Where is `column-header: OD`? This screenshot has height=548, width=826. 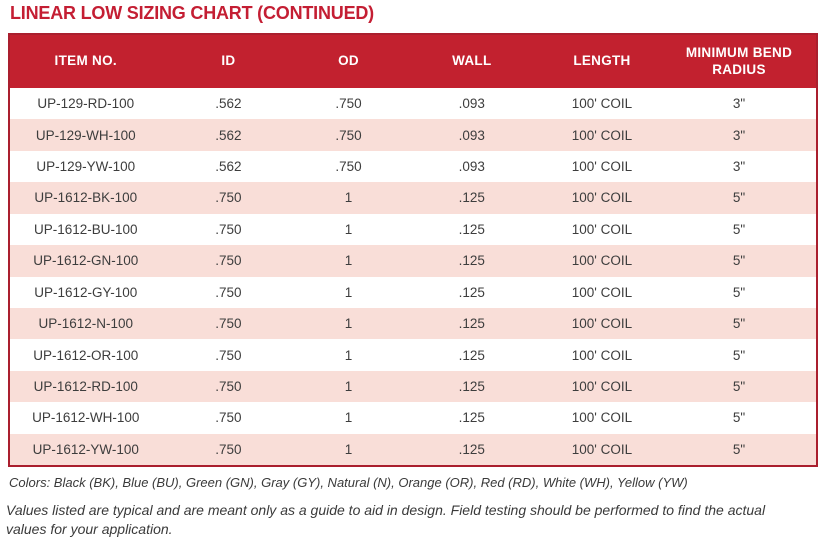 column-header: OD is located at coordinates (348, 61).